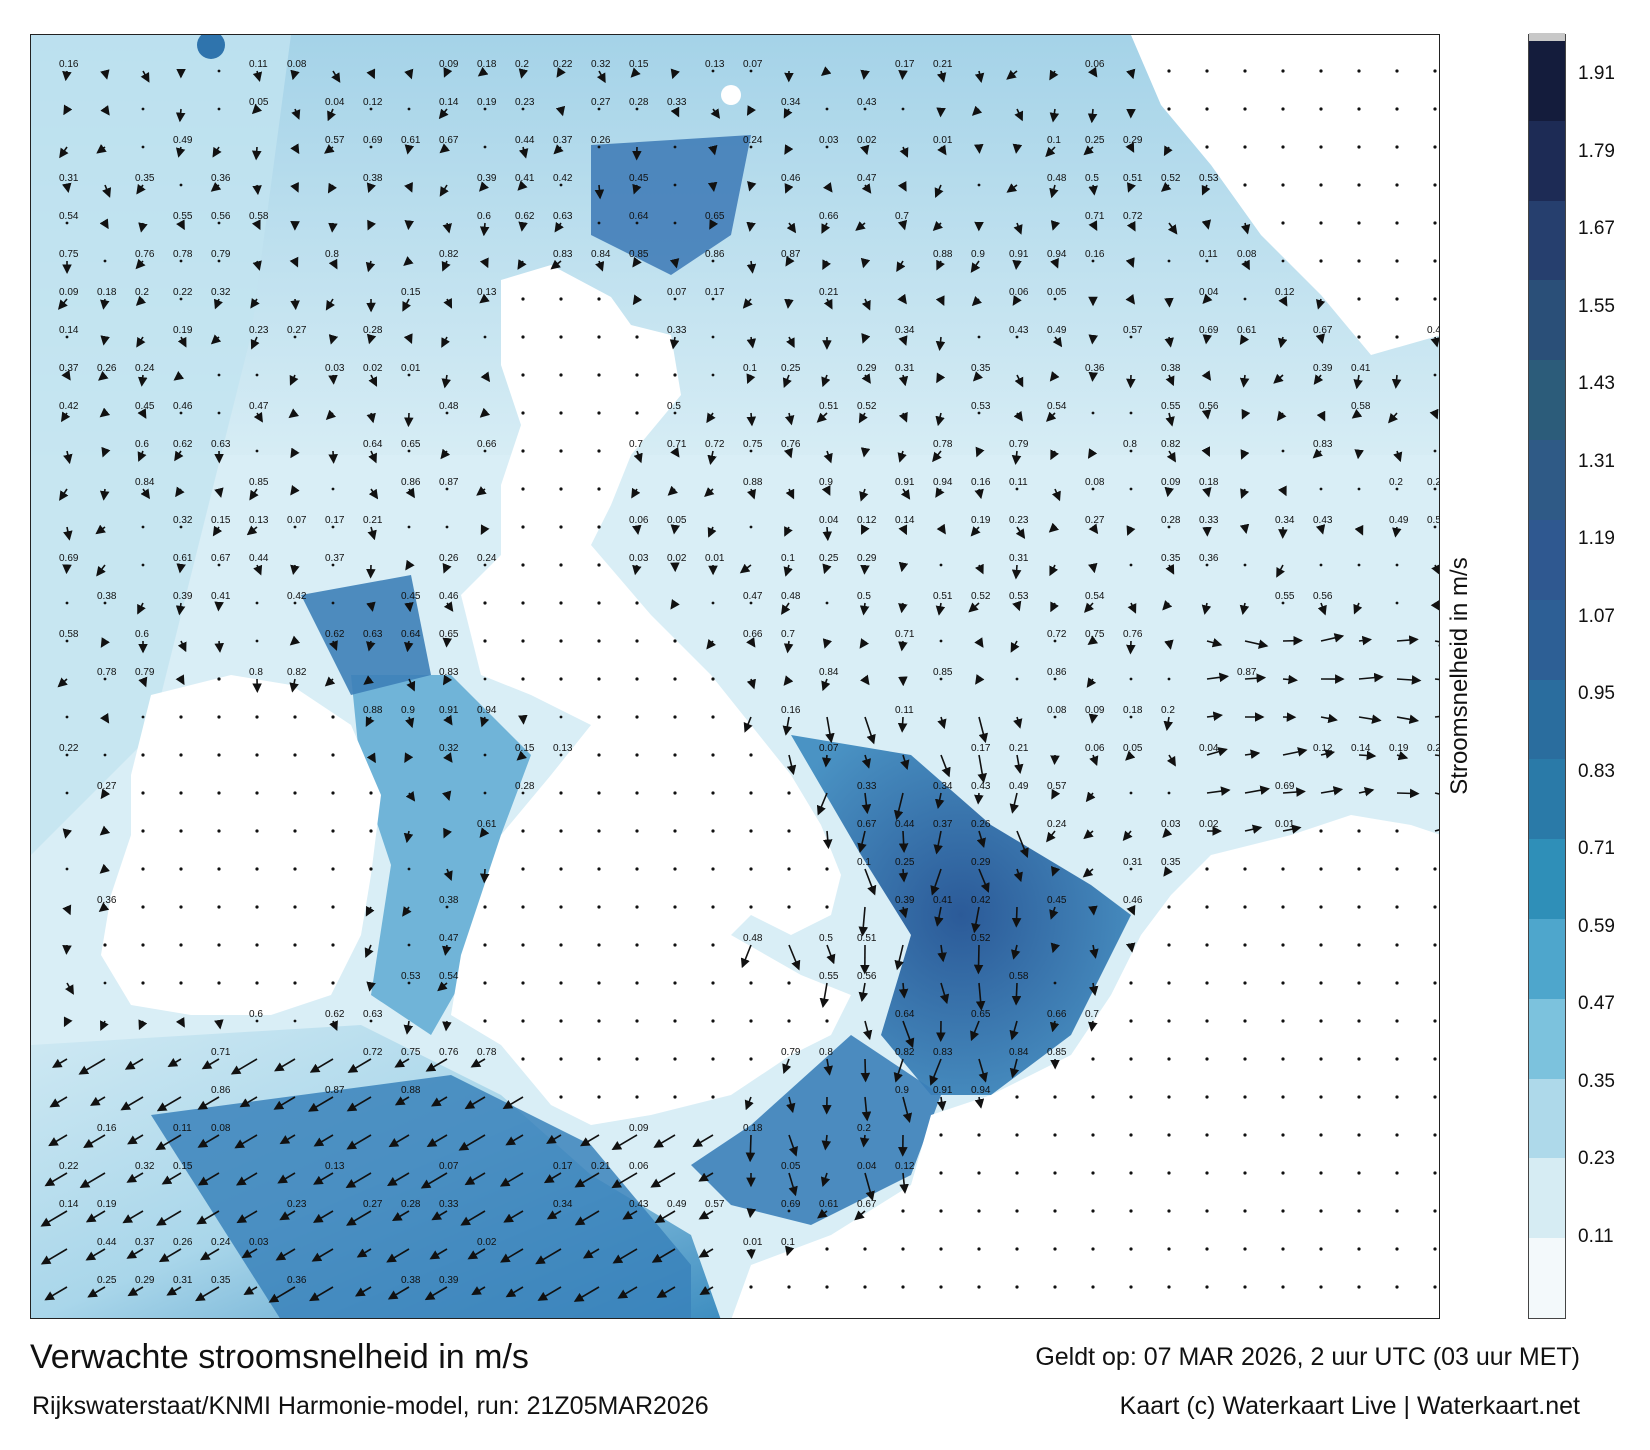  Describe the element at coordinates (1171, 444) in the screenshot. I see `speed-label: 0.82` at that location.